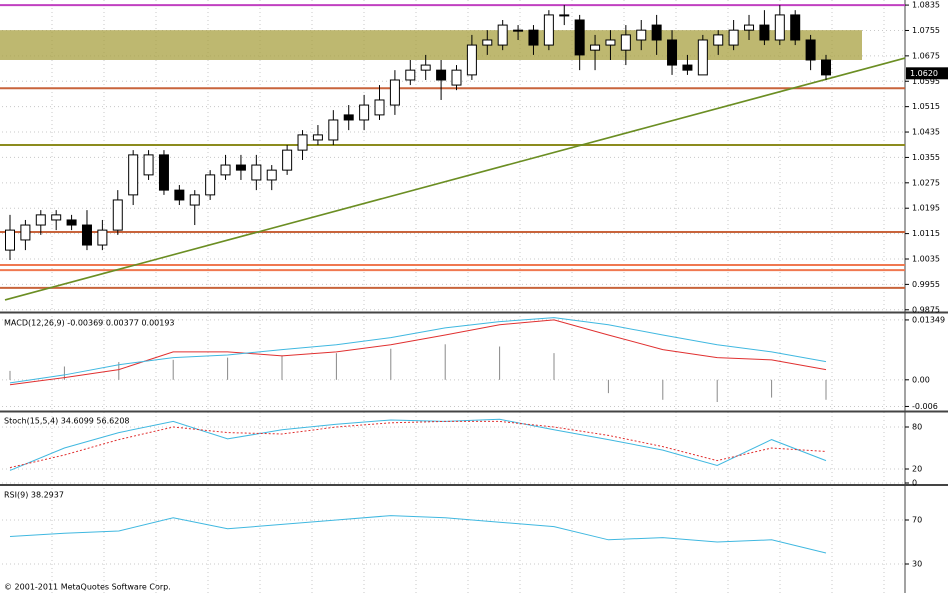 This screenshot has width=948, height=593. I want to click on y-tick-label: 70, so click(917, 520).